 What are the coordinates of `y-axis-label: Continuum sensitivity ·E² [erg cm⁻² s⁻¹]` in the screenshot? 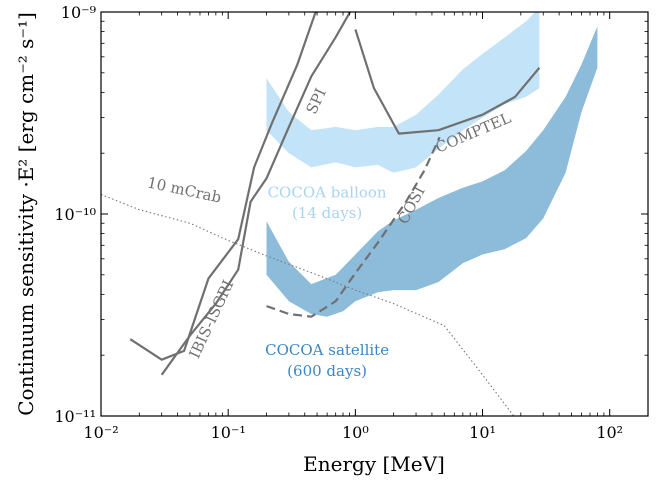 It's located at (26, 214).